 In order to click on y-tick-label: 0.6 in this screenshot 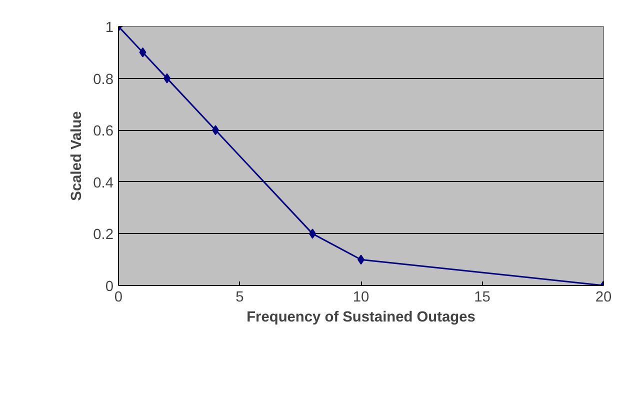, I will do `click(103, 132)`.